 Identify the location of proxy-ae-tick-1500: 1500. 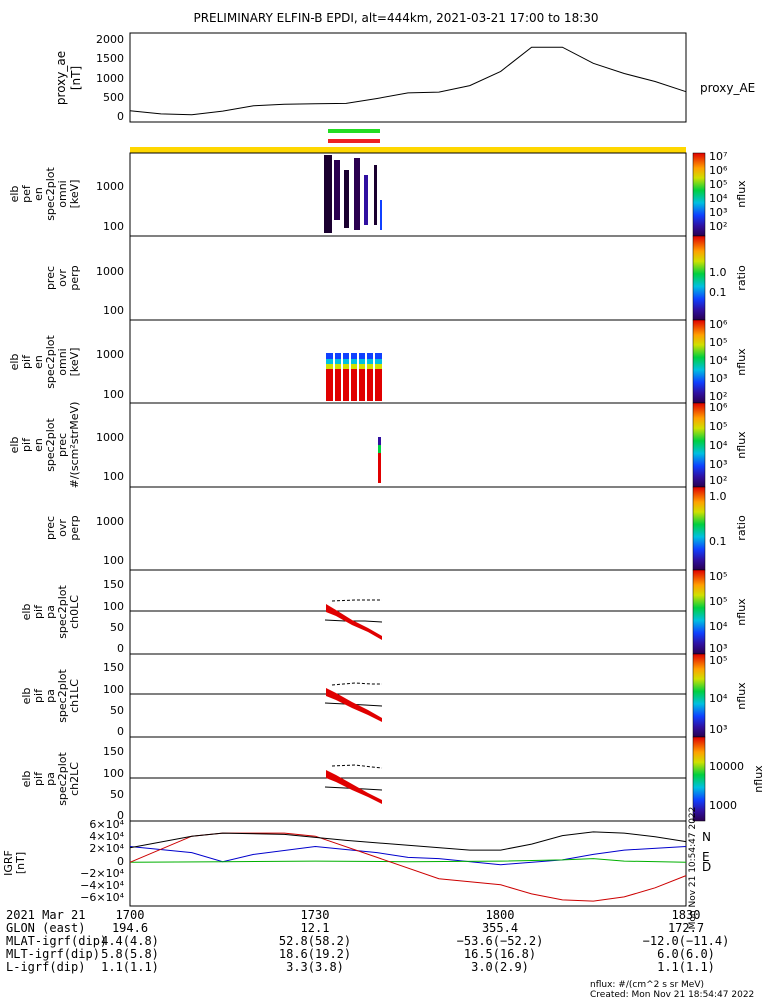
(110, 58).